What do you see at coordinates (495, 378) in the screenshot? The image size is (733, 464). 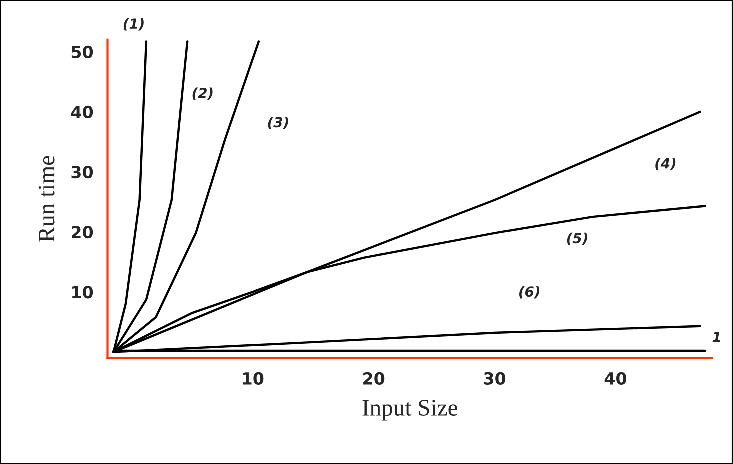 I see `x-tick-label: 30` at bounding box center [495, 378].